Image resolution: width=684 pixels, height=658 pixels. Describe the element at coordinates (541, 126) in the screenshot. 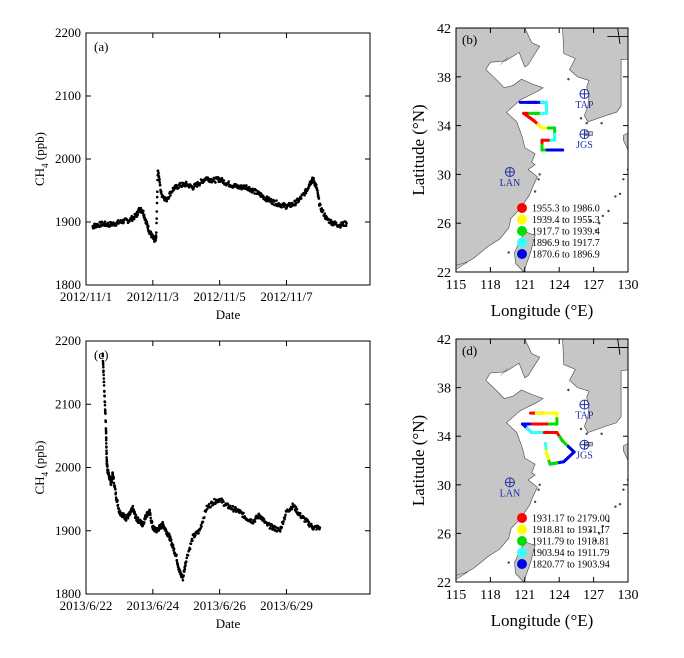

I see `ship-track` at that location.